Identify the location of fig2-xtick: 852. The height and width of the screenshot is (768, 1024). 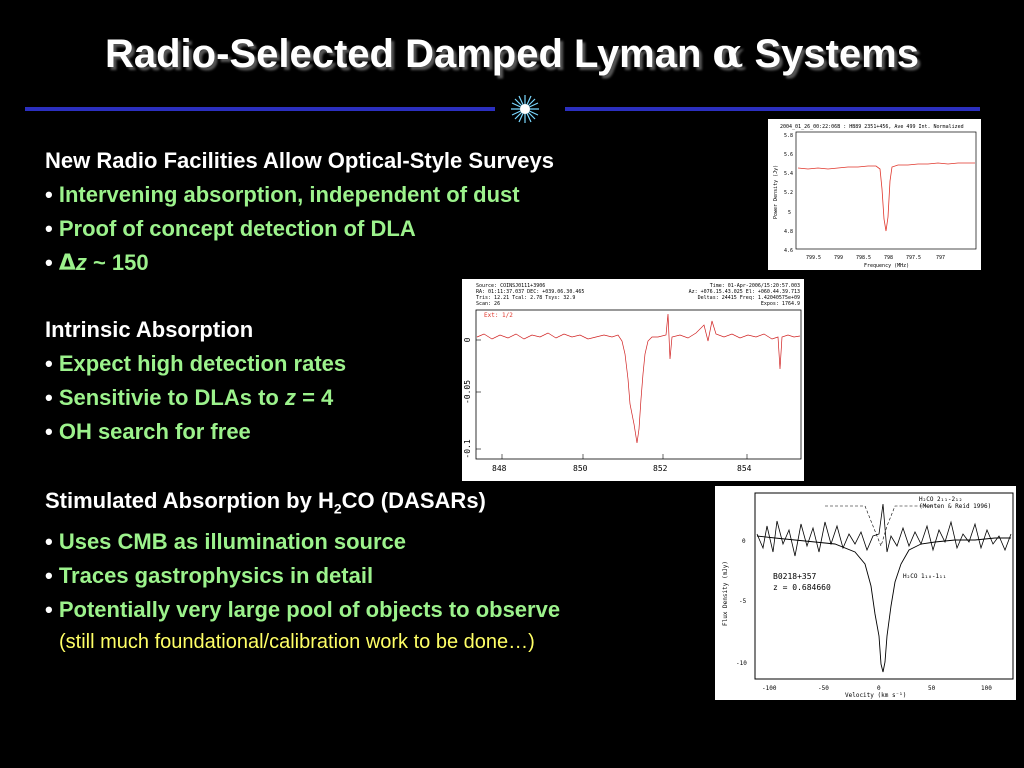
(660, 468).